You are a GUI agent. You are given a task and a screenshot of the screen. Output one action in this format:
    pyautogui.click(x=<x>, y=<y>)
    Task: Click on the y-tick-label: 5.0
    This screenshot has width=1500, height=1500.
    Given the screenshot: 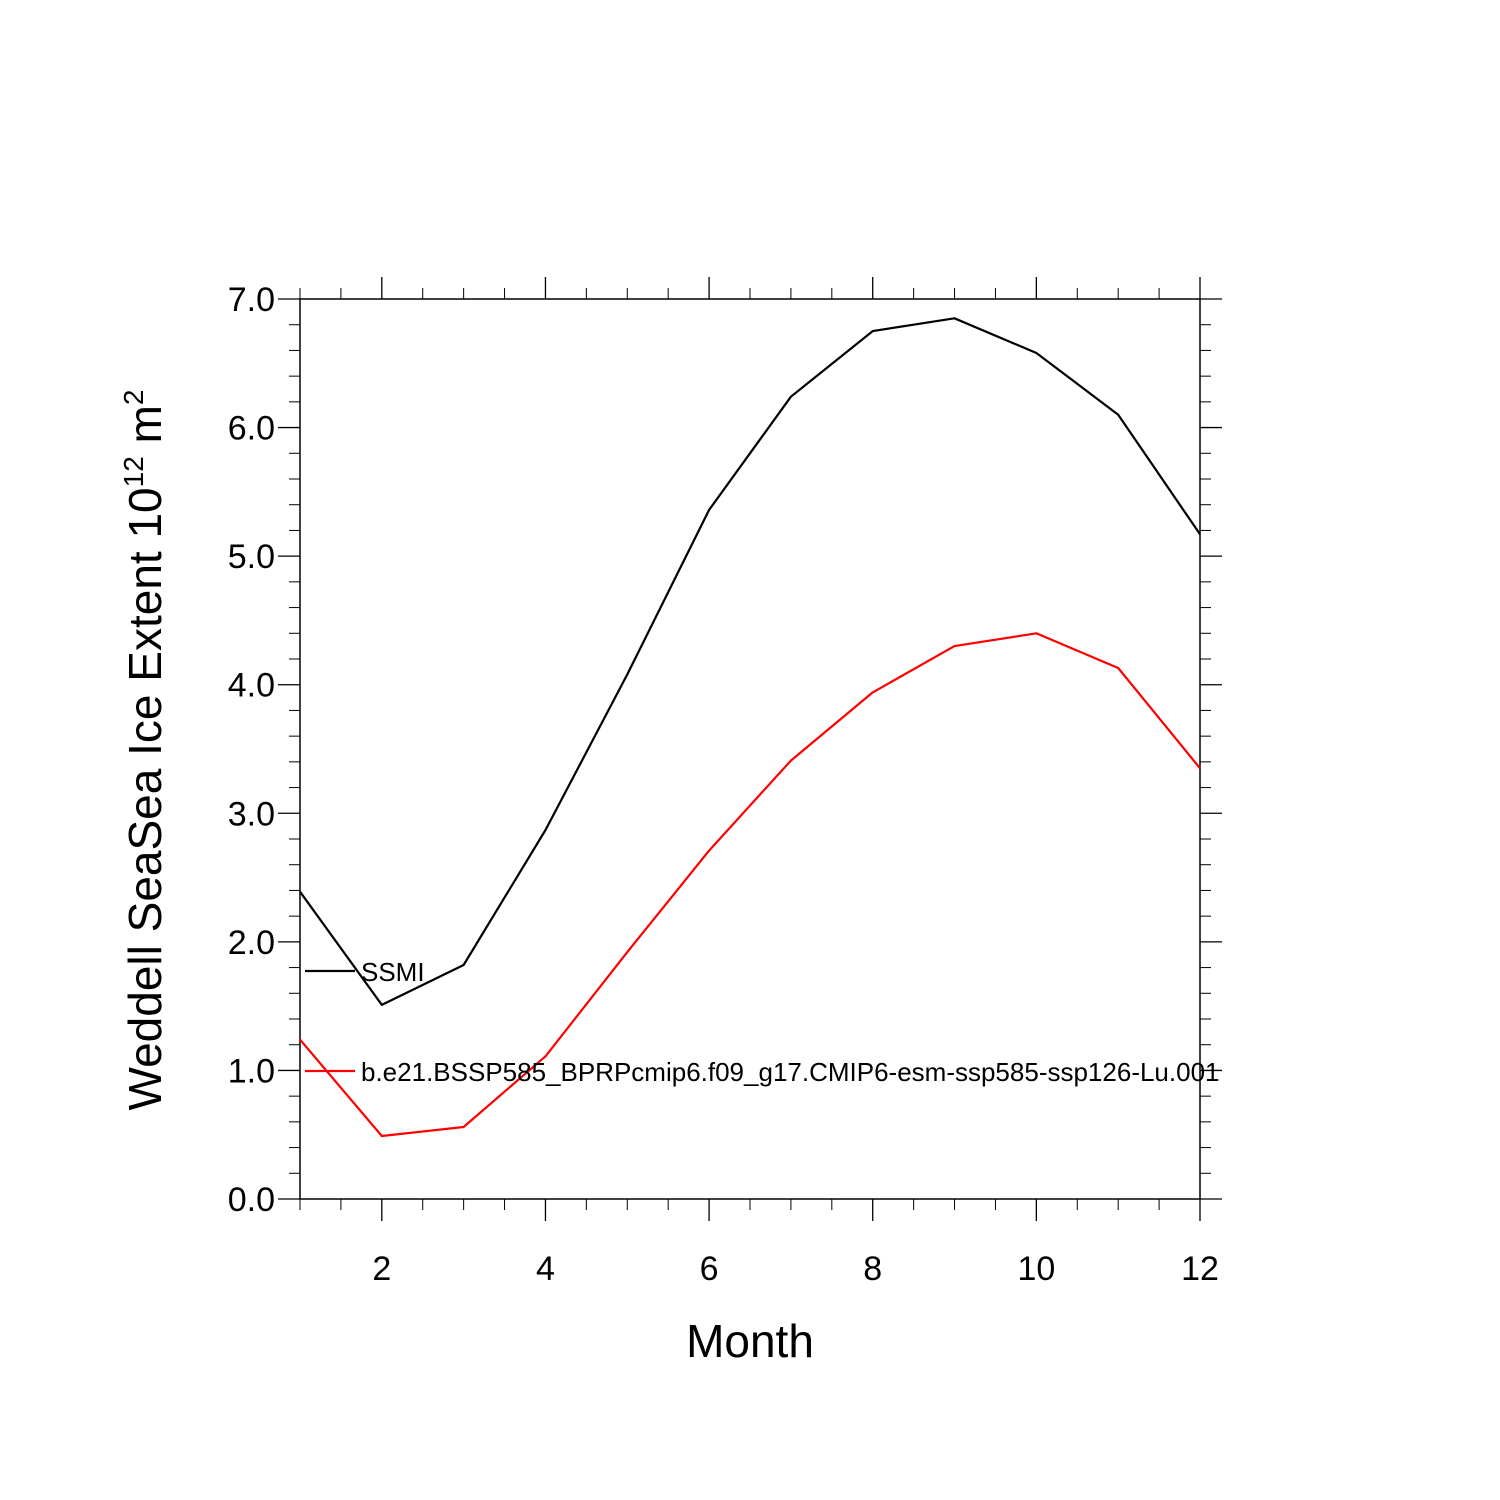 What is the action you would take?
    pyautogui.click(x=251, y=557)
    